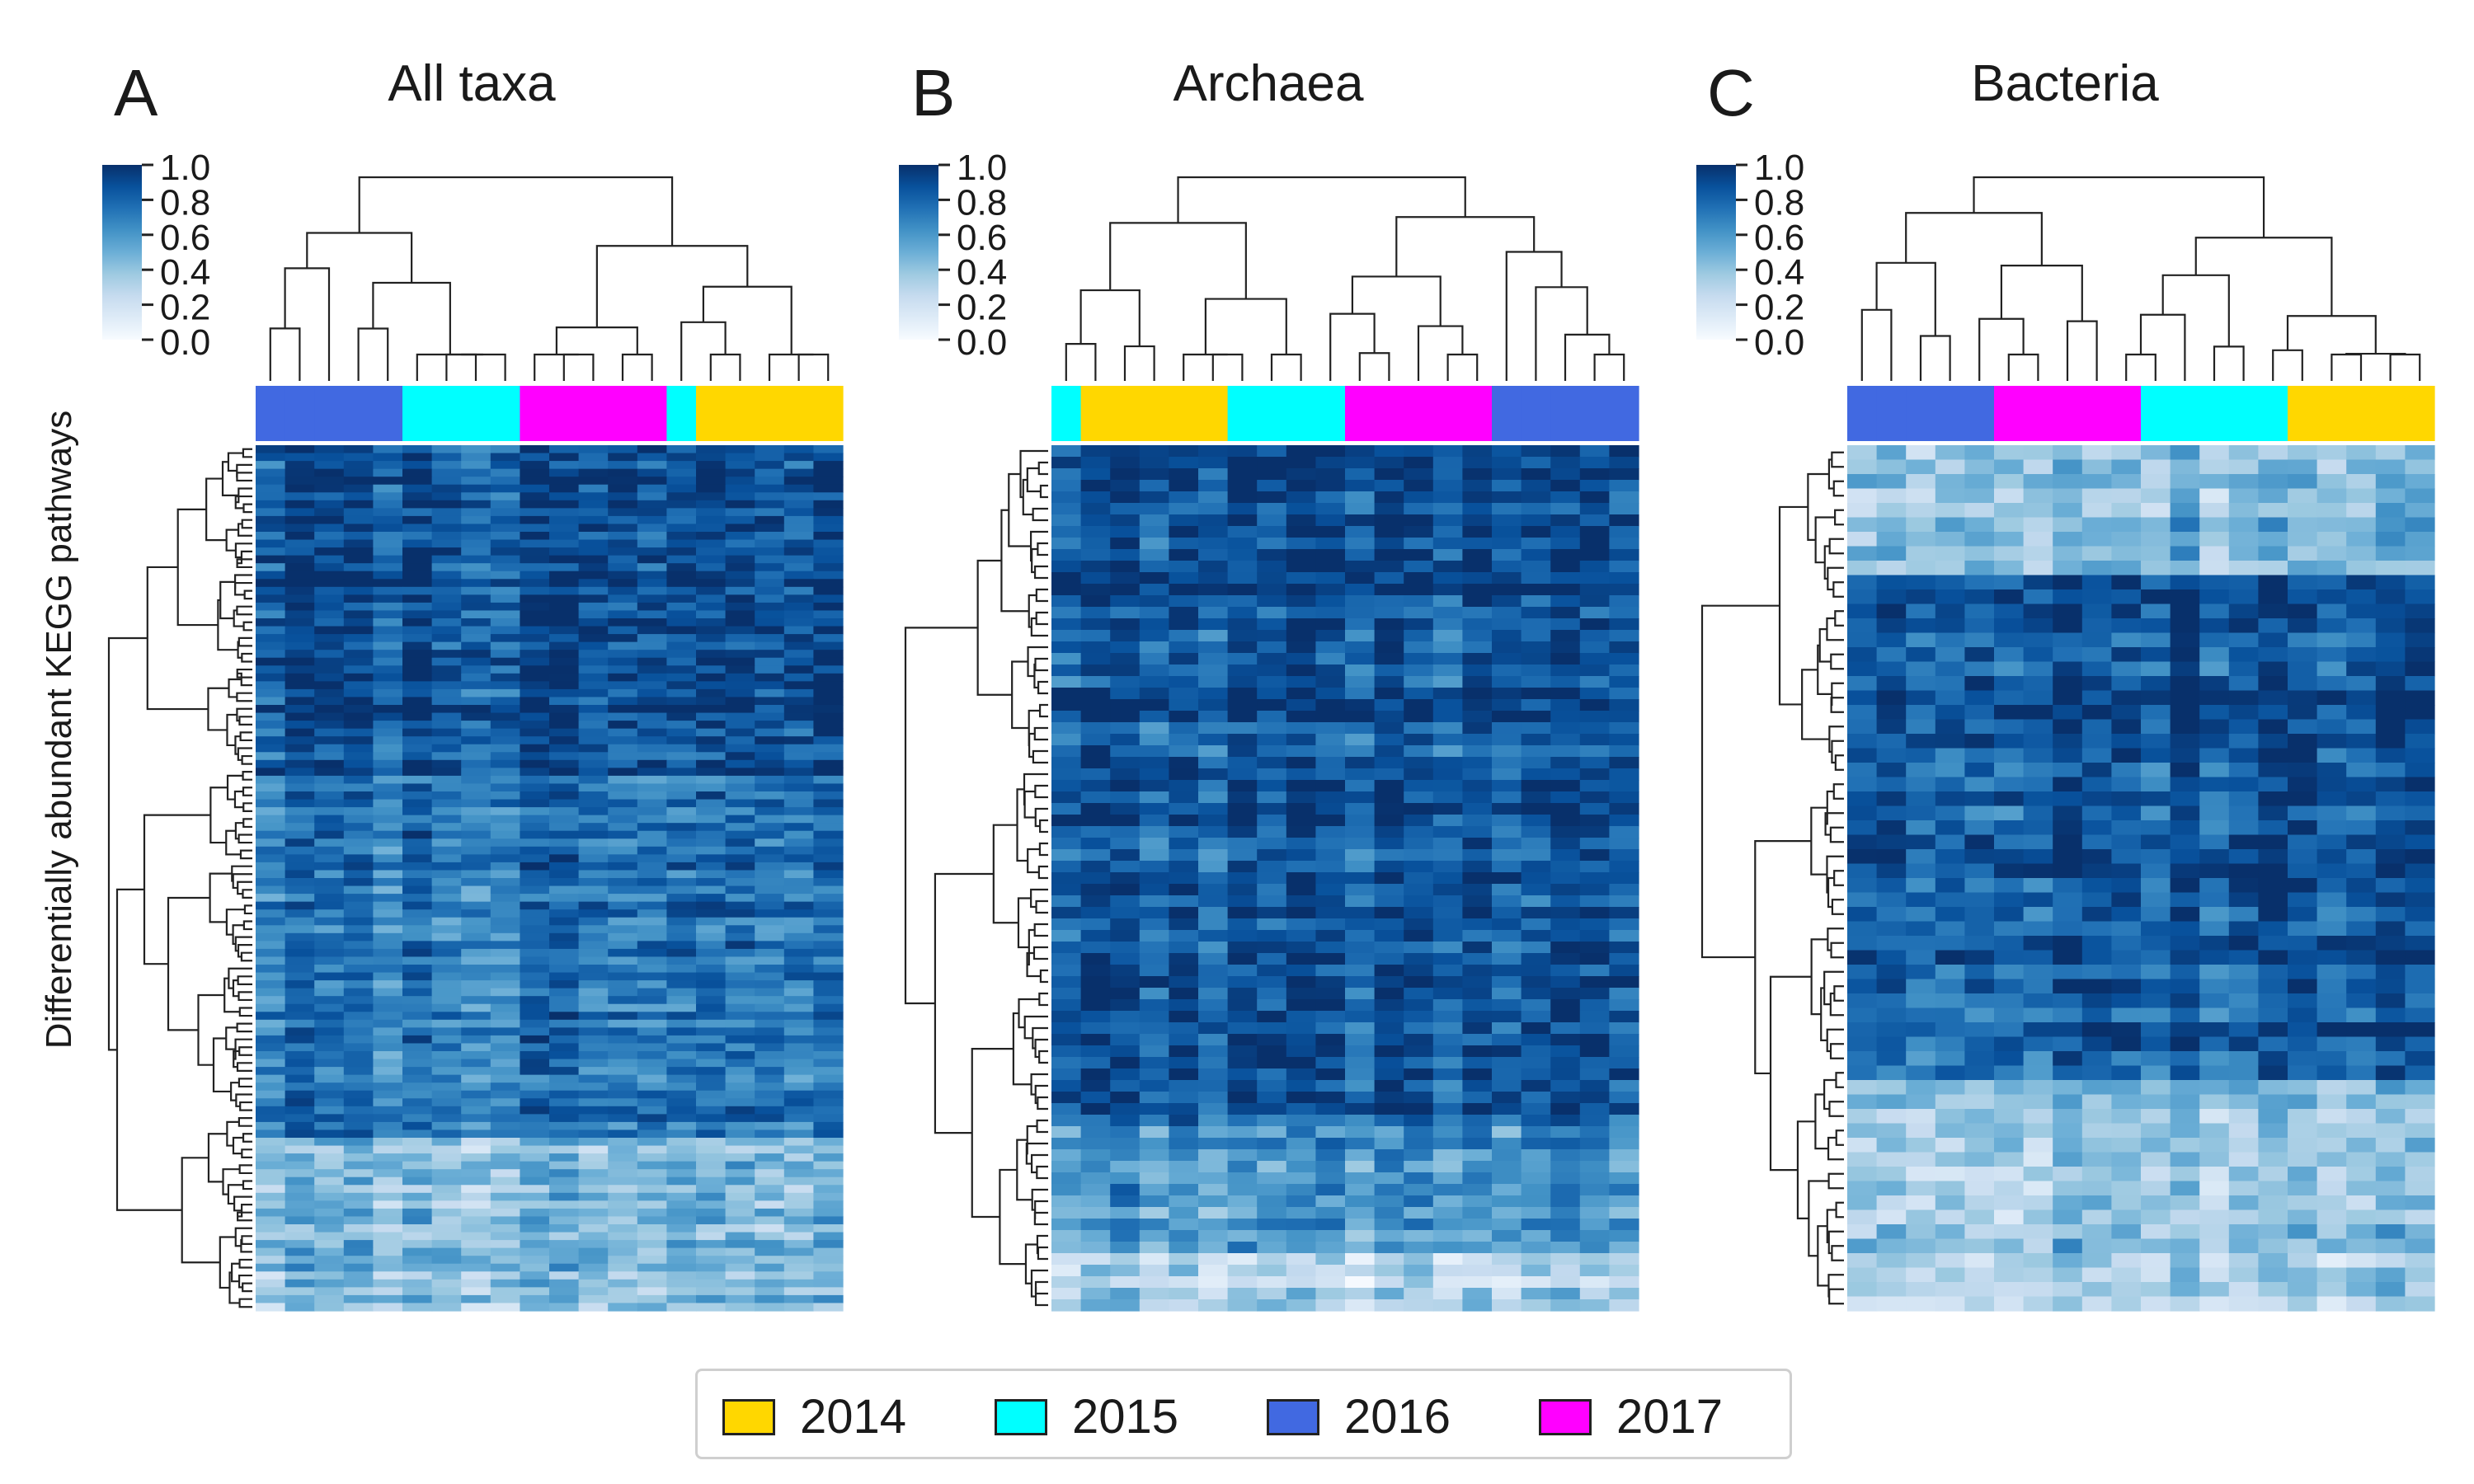  Describe the element at coordinates (185, 272) in the screenshot. I see `colorbar-tick-label: 0.4` at that location.